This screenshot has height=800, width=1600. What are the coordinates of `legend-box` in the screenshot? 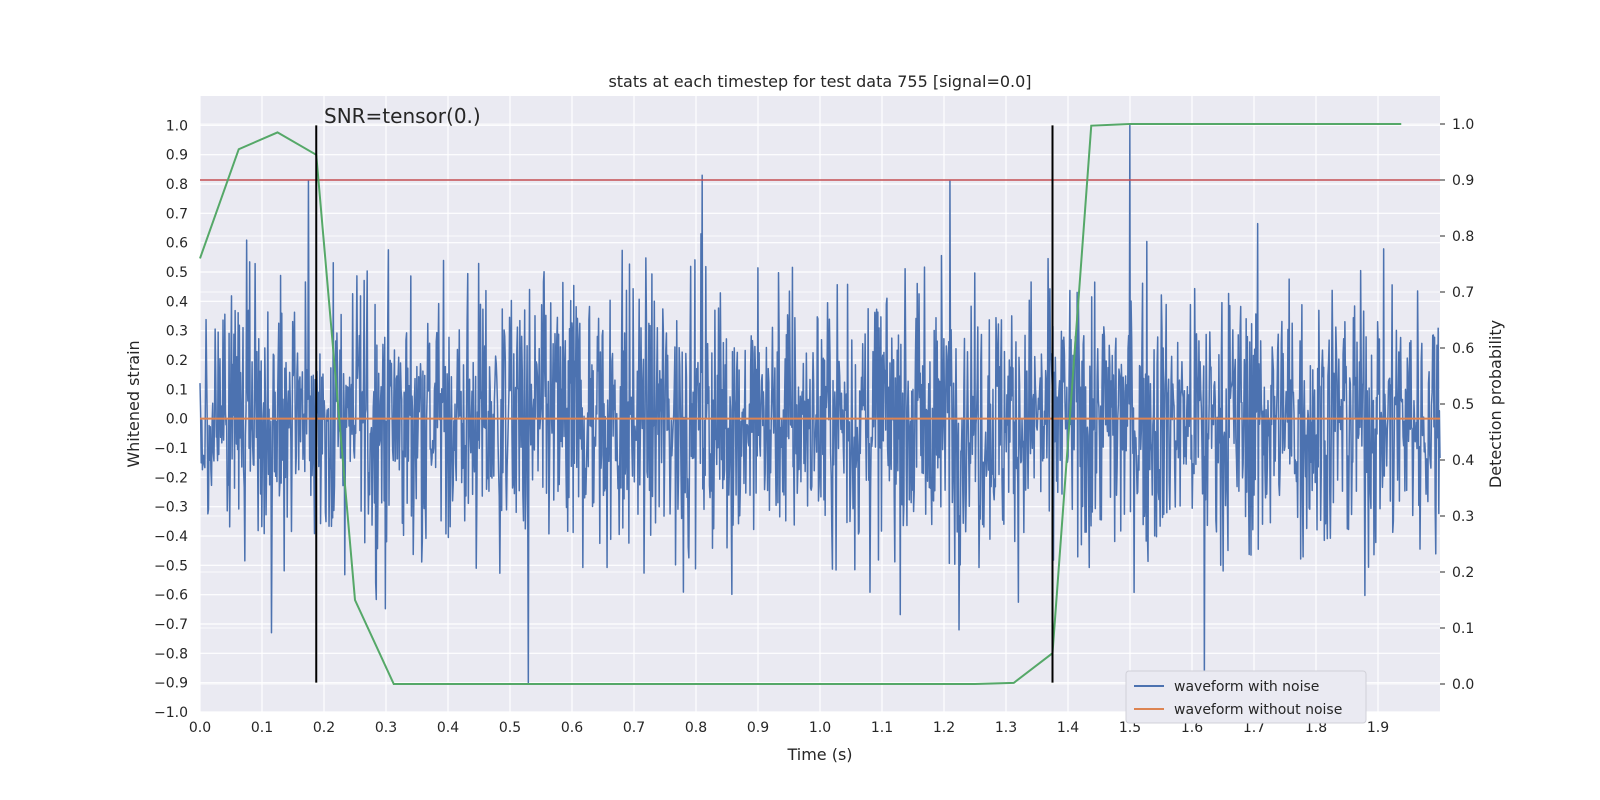 It's located at (1246, 697).